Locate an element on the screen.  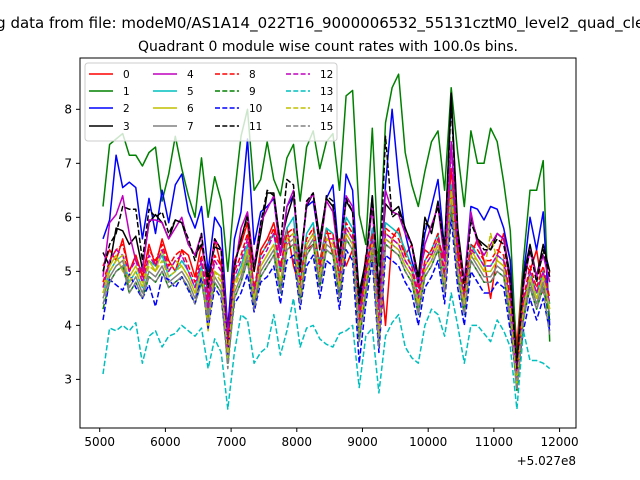
legend-label-11: 11 is located at coordinates (255, 127).